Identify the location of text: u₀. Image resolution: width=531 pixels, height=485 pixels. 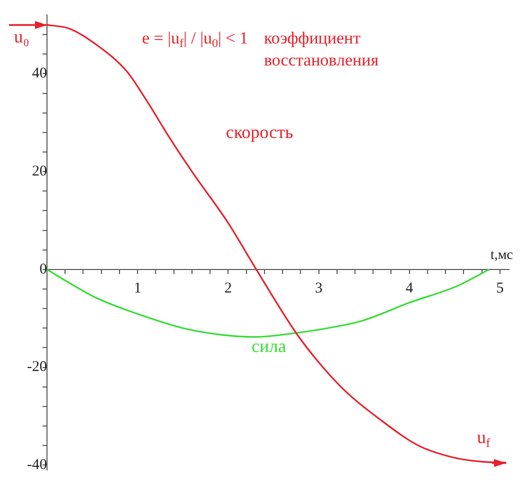
(22, 36).